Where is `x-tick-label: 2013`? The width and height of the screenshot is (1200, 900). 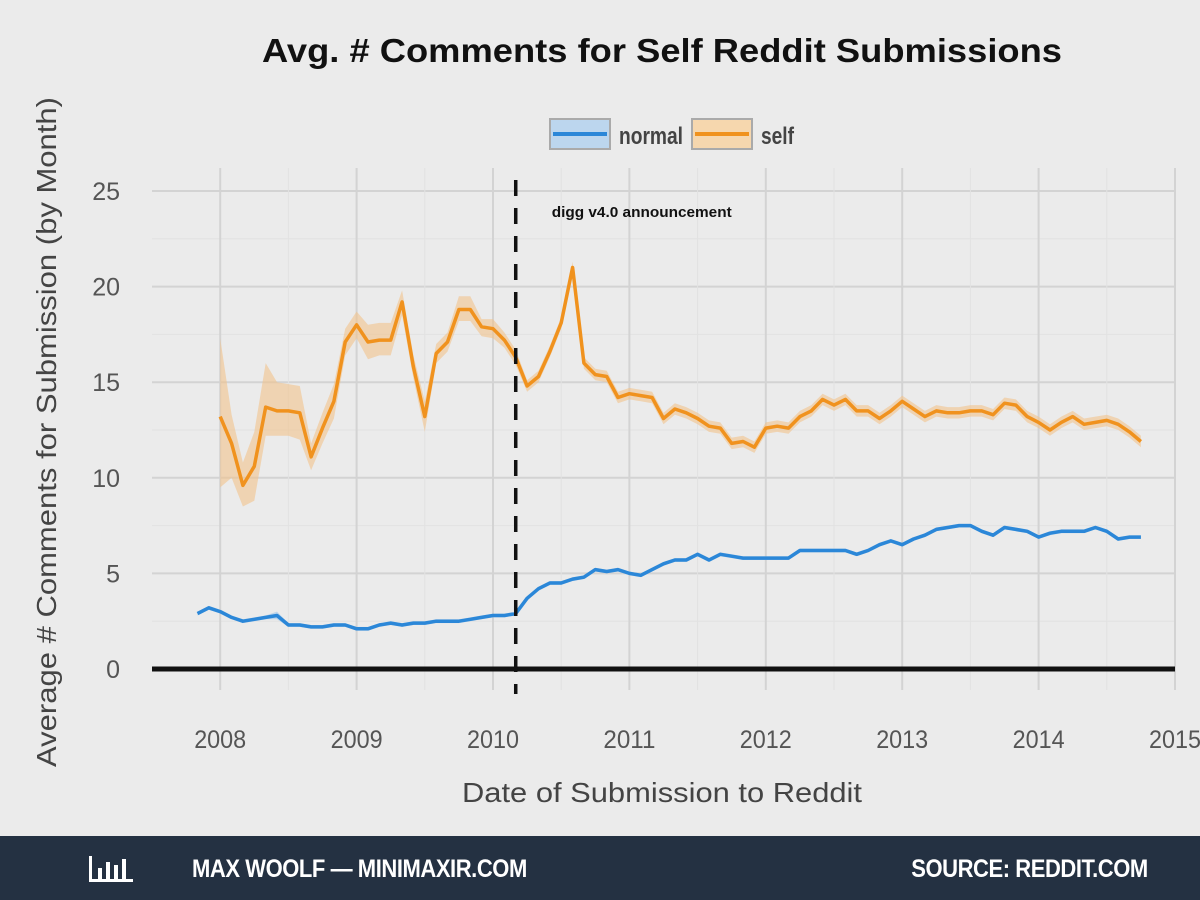
x-tick-label: 2013 is located at coordinates (902, 740).